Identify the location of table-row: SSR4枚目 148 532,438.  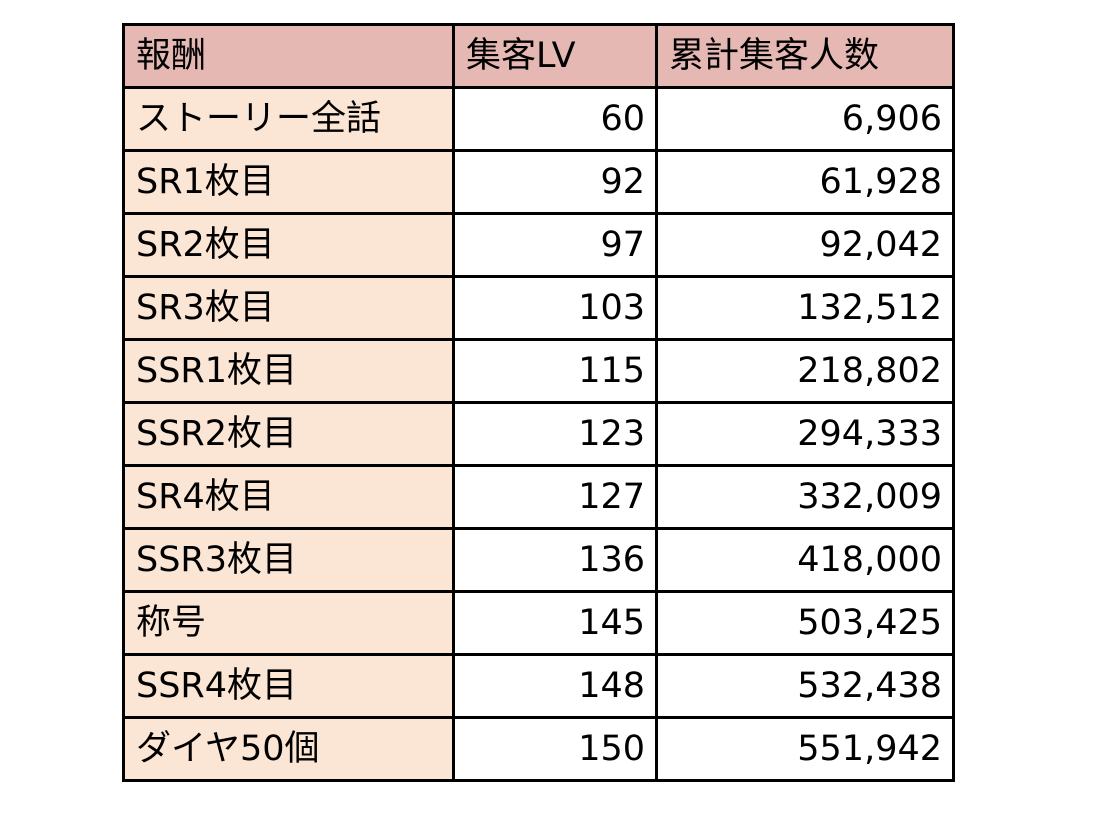
(538, 686).